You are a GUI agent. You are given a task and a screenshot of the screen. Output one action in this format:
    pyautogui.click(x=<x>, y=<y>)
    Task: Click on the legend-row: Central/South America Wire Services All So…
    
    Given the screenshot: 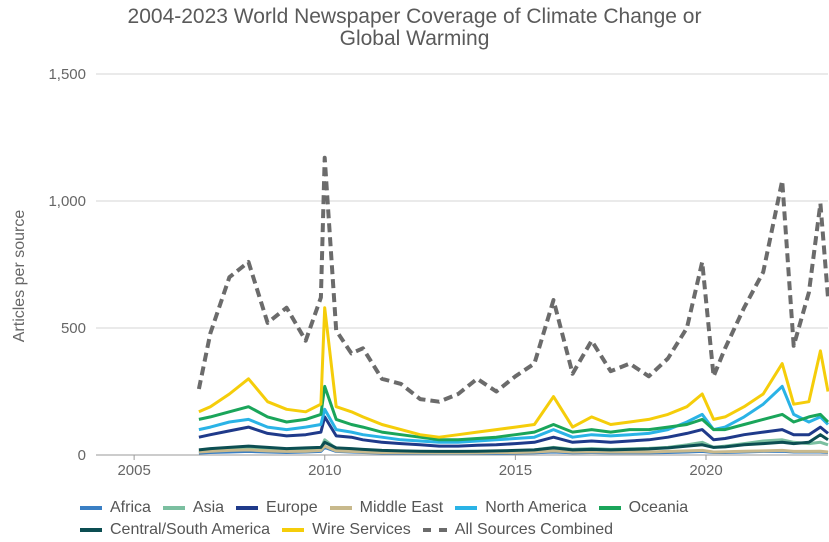 What is the action you would take?
    pyautogui.click(x=450, y=530)
    